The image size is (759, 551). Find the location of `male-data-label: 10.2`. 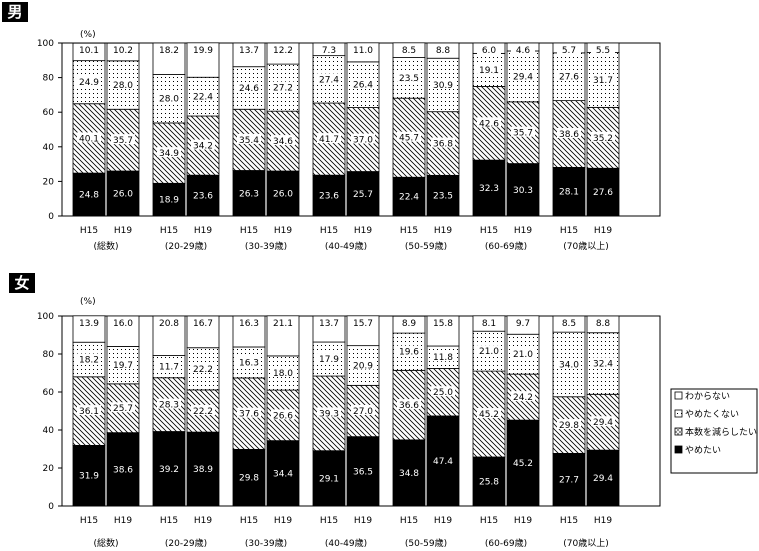

male-data-label: 10.2 is located at coordinates (123, 51).